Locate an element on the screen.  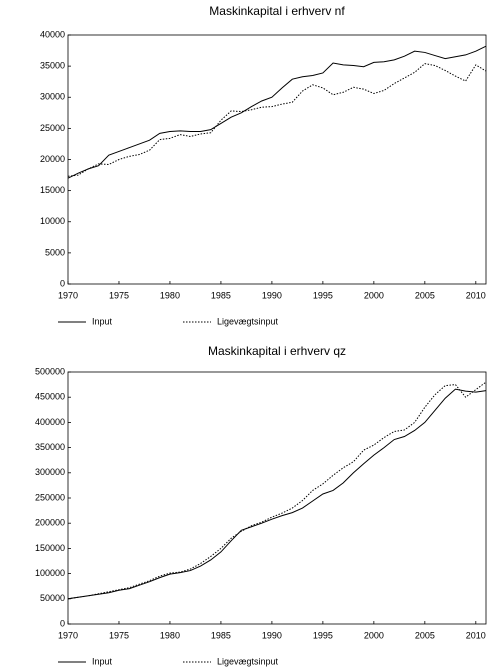
y-tick-label: 100000 is located at coordinates (50, 573).